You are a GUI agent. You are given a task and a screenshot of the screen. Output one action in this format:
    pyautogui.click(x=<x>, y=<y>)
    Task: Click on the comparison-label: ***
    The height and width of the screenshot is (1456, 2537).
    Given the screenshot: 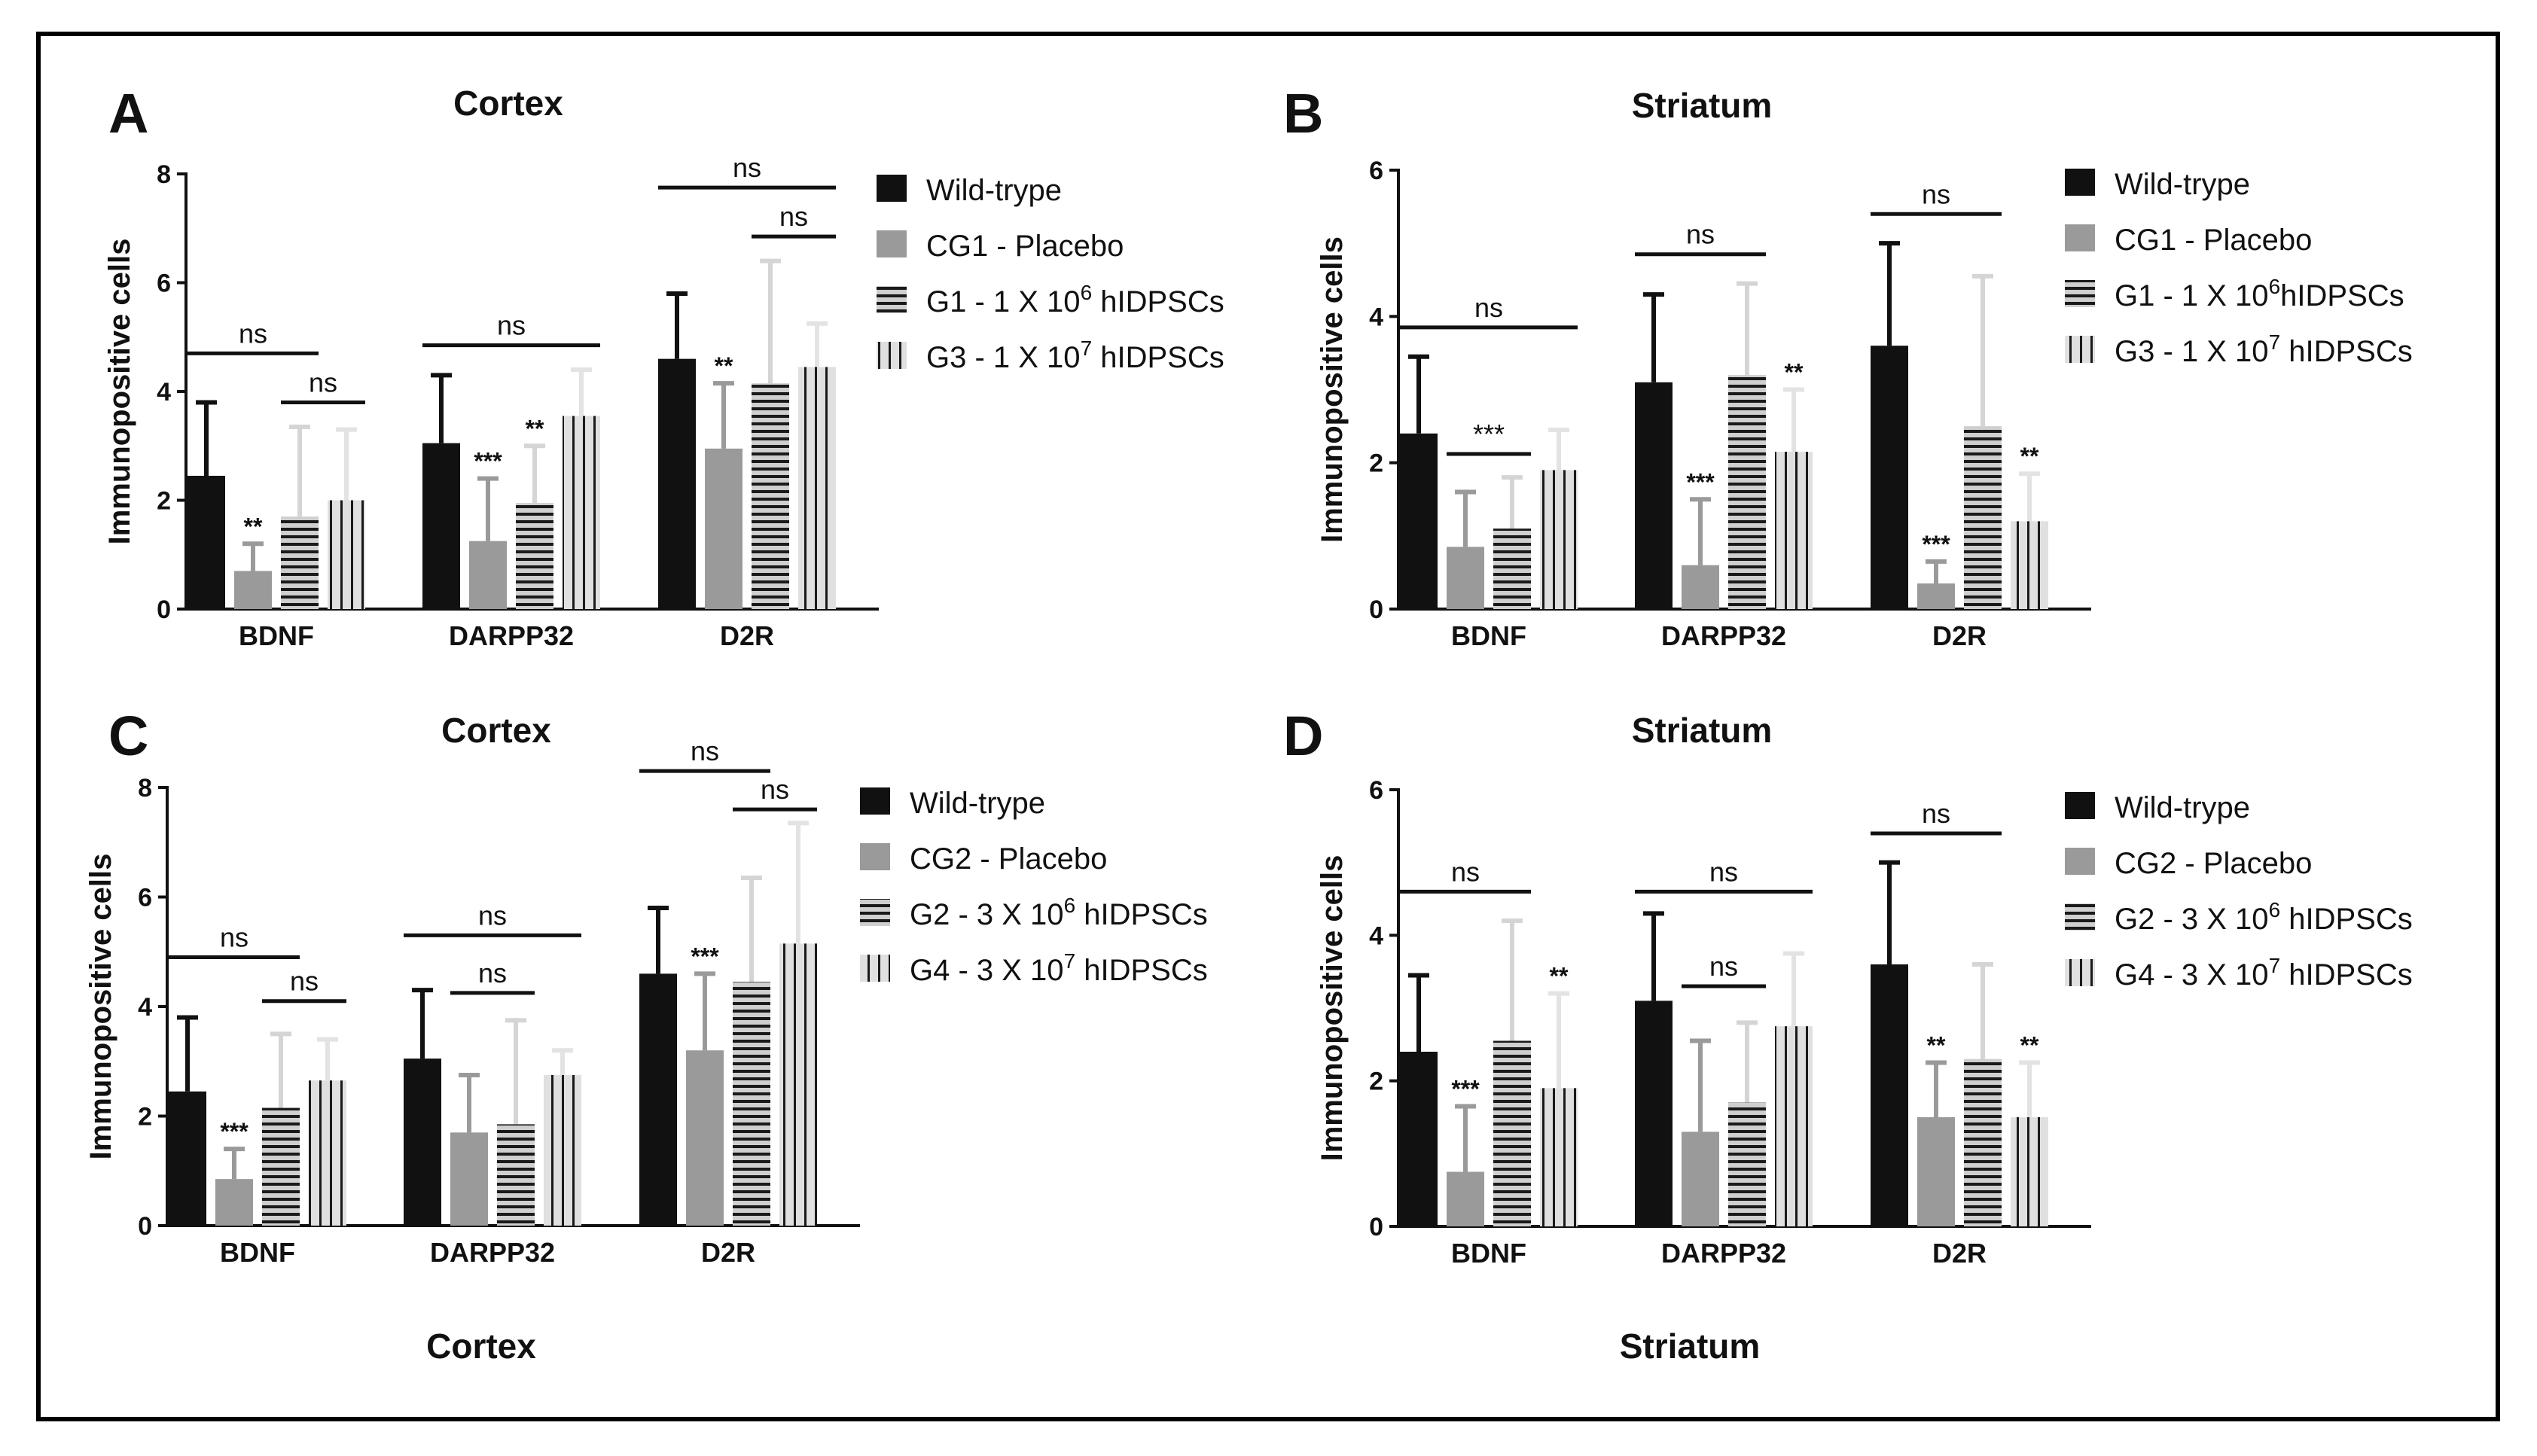 What is the action you would take?
    pyautogui.click(x=1489, y=434)
    